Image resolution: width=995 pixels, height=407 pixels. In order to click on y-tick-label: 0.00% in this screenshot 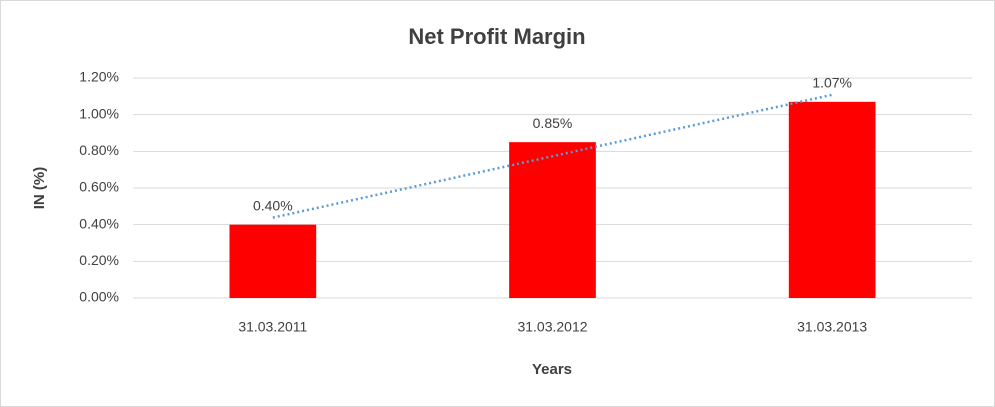, I will do `click(99, 297)`.